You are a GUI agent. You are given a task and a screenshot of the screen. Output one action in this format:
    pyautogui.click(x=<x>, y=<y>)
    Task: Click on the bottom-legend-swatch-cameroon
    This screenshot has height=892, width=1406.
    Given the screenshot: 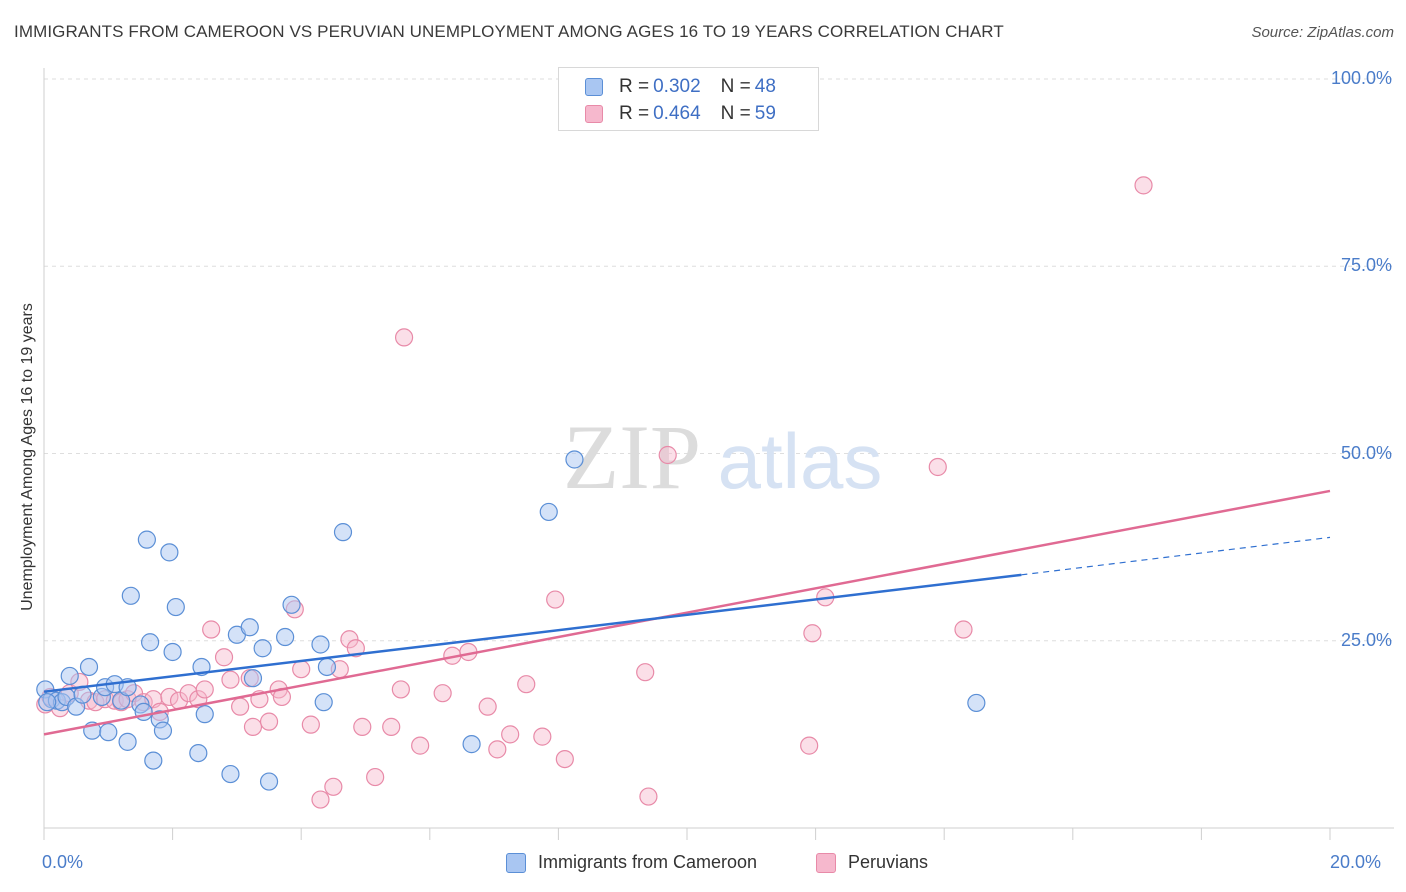 What is the action you would take?
    pyautogui.click(x=516, y=862)
    